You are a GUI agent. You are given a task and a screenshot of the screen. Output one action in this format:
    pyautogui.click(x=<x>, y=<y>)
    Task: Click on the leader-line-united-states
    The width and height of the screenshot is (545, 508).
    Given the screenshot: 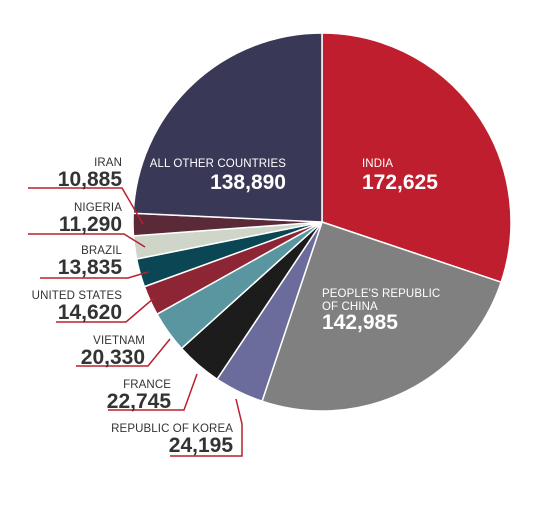 What is the action you would take?
    pyautogui.click(x=105, y=310)
    